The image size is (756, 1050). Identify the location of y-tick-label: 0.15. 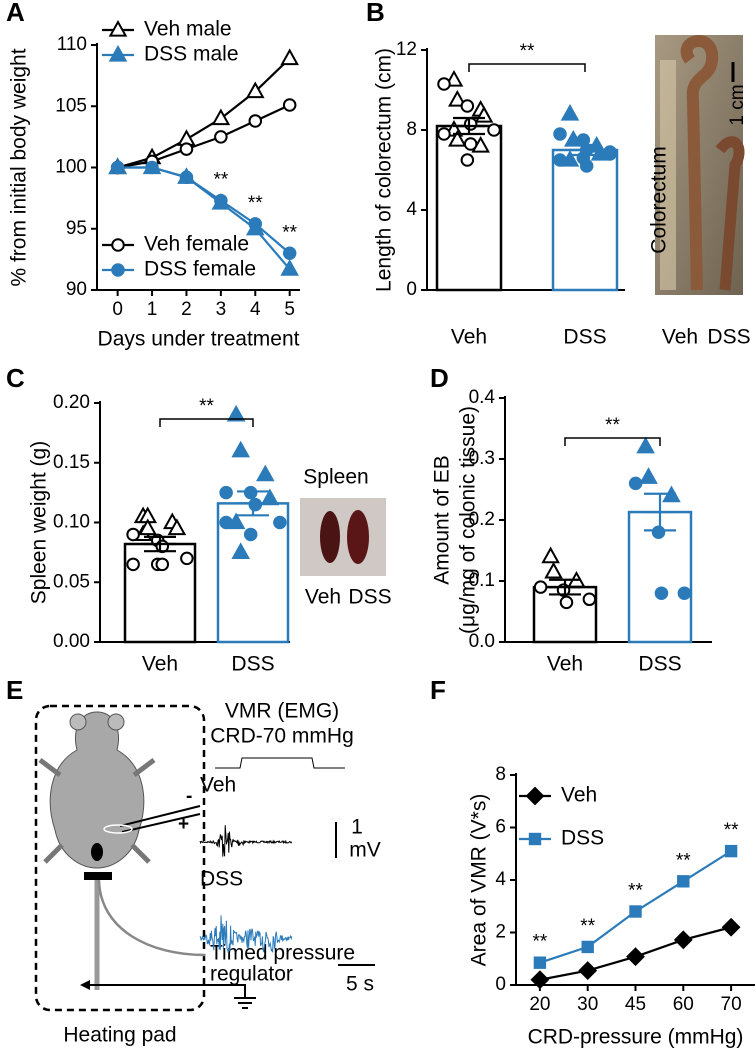
(71, 462).